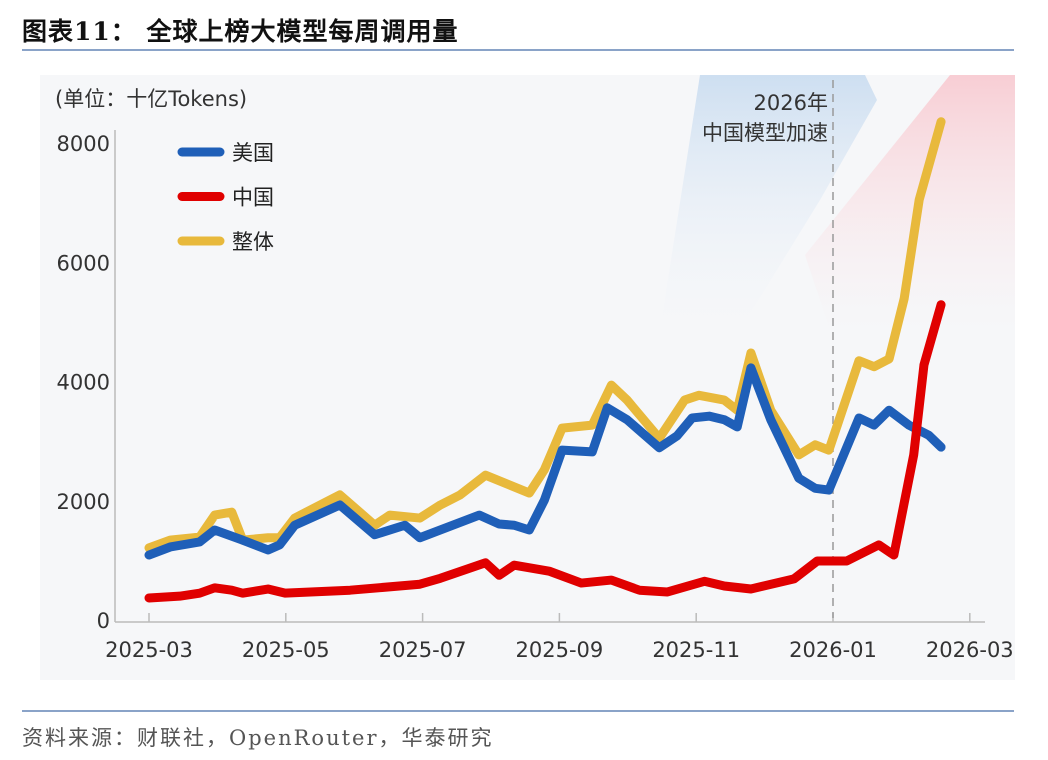 The height and width of the screenshot is (760, 1048). What do you see at coordinates (910, 202) in the screenshot?
I see `china-highlight-band` at bounding box center [910, 202].